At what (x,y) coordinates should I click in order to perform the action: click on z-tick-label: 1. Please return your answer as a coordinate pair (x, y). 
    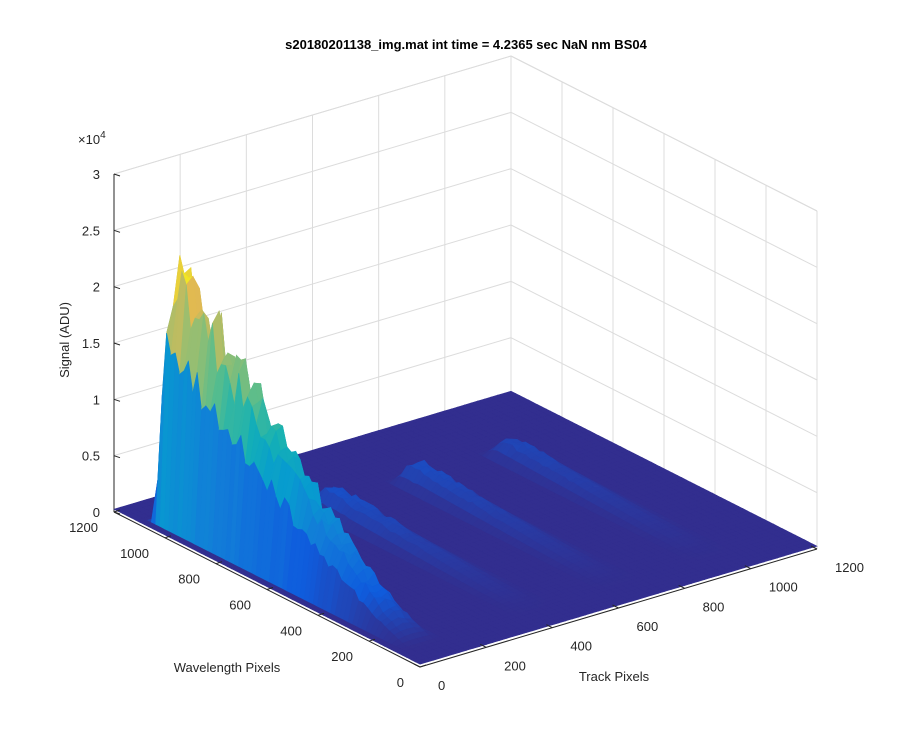
    Looking at the image, I should click on (96, 399).